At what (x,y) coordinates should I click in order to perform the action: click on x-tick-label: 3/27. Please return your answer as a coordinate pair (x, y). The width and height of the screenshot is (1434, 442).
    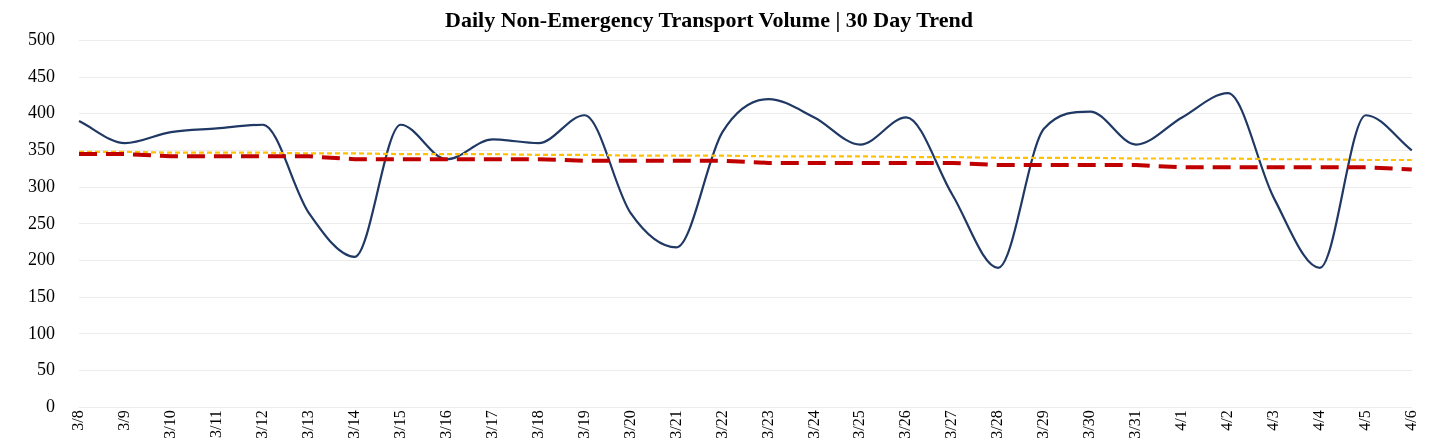
    Looking at the image, I should click on (951, 424).